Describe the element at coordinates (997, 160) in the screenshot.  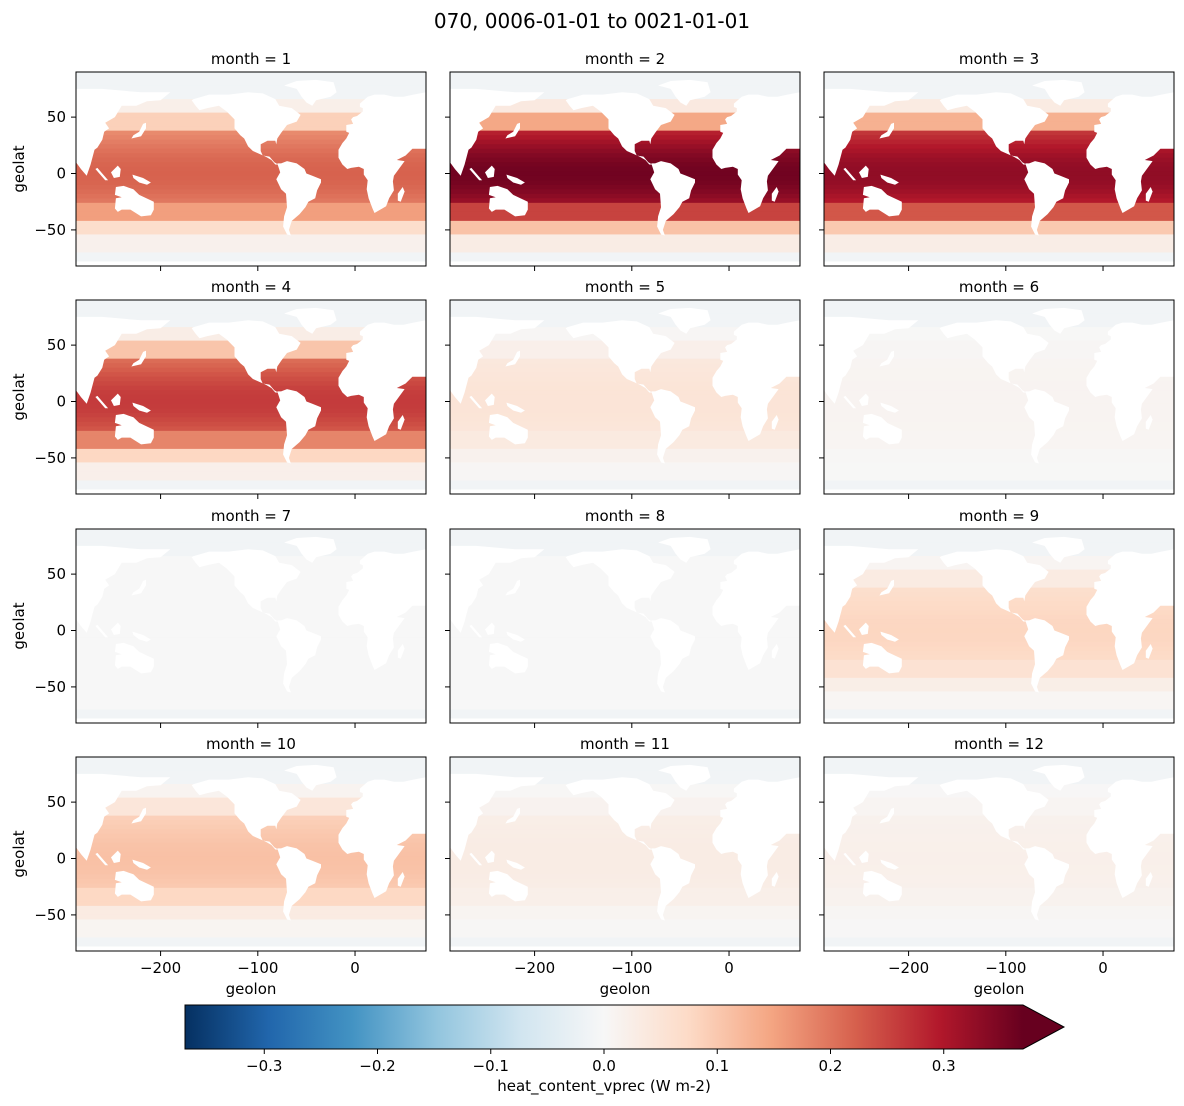
I see `panel-month-3: month = 3` at that location.